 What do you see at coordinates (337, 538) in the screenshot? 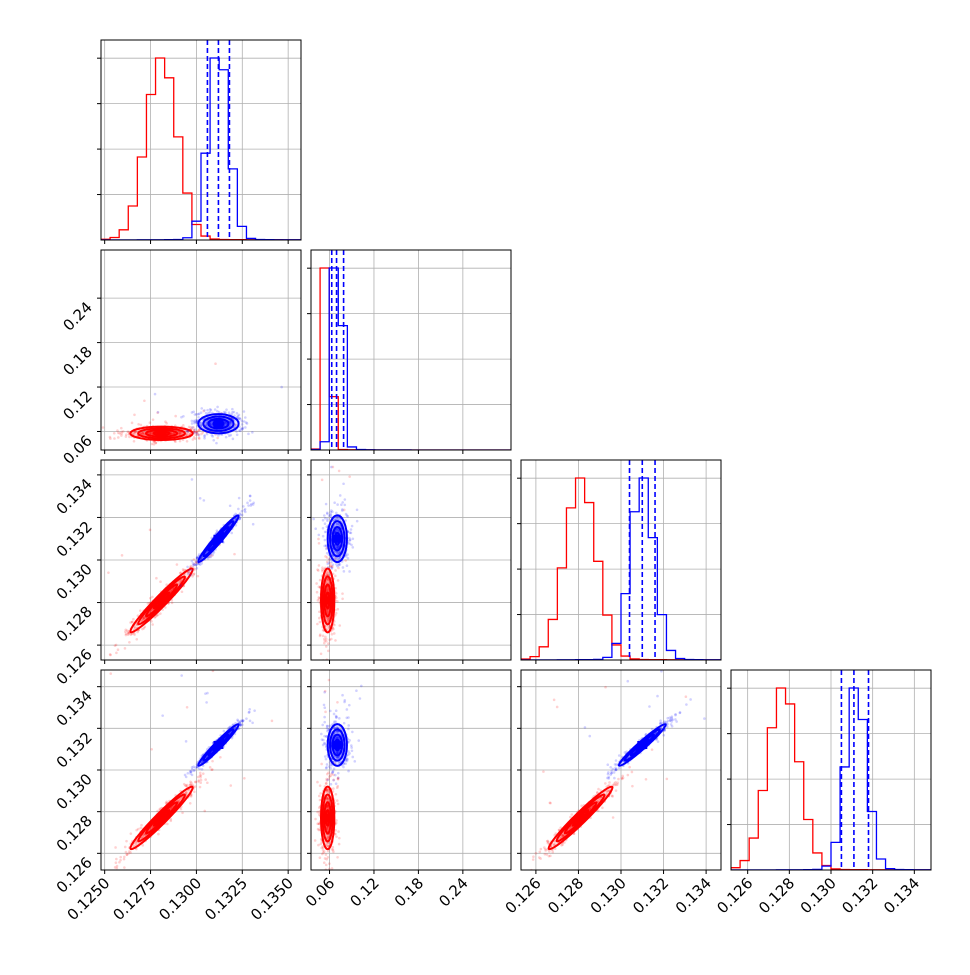
I see `density-peak-blue` at bounding box center [337, 538].